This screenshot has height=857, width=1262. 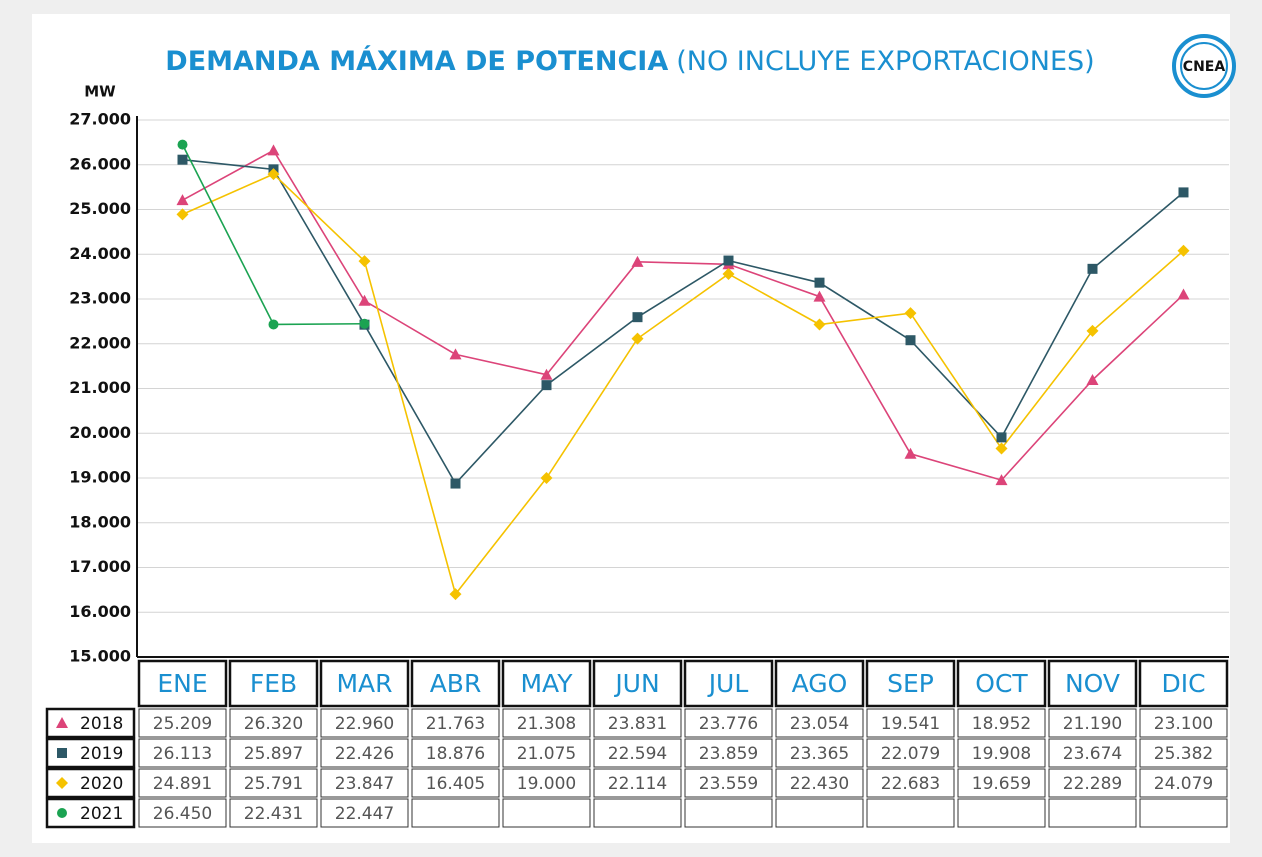 What do you see at coordinates (182, 814) in the screenshot?
I see `value-label: 26.450` at bounding box center [182, 814].